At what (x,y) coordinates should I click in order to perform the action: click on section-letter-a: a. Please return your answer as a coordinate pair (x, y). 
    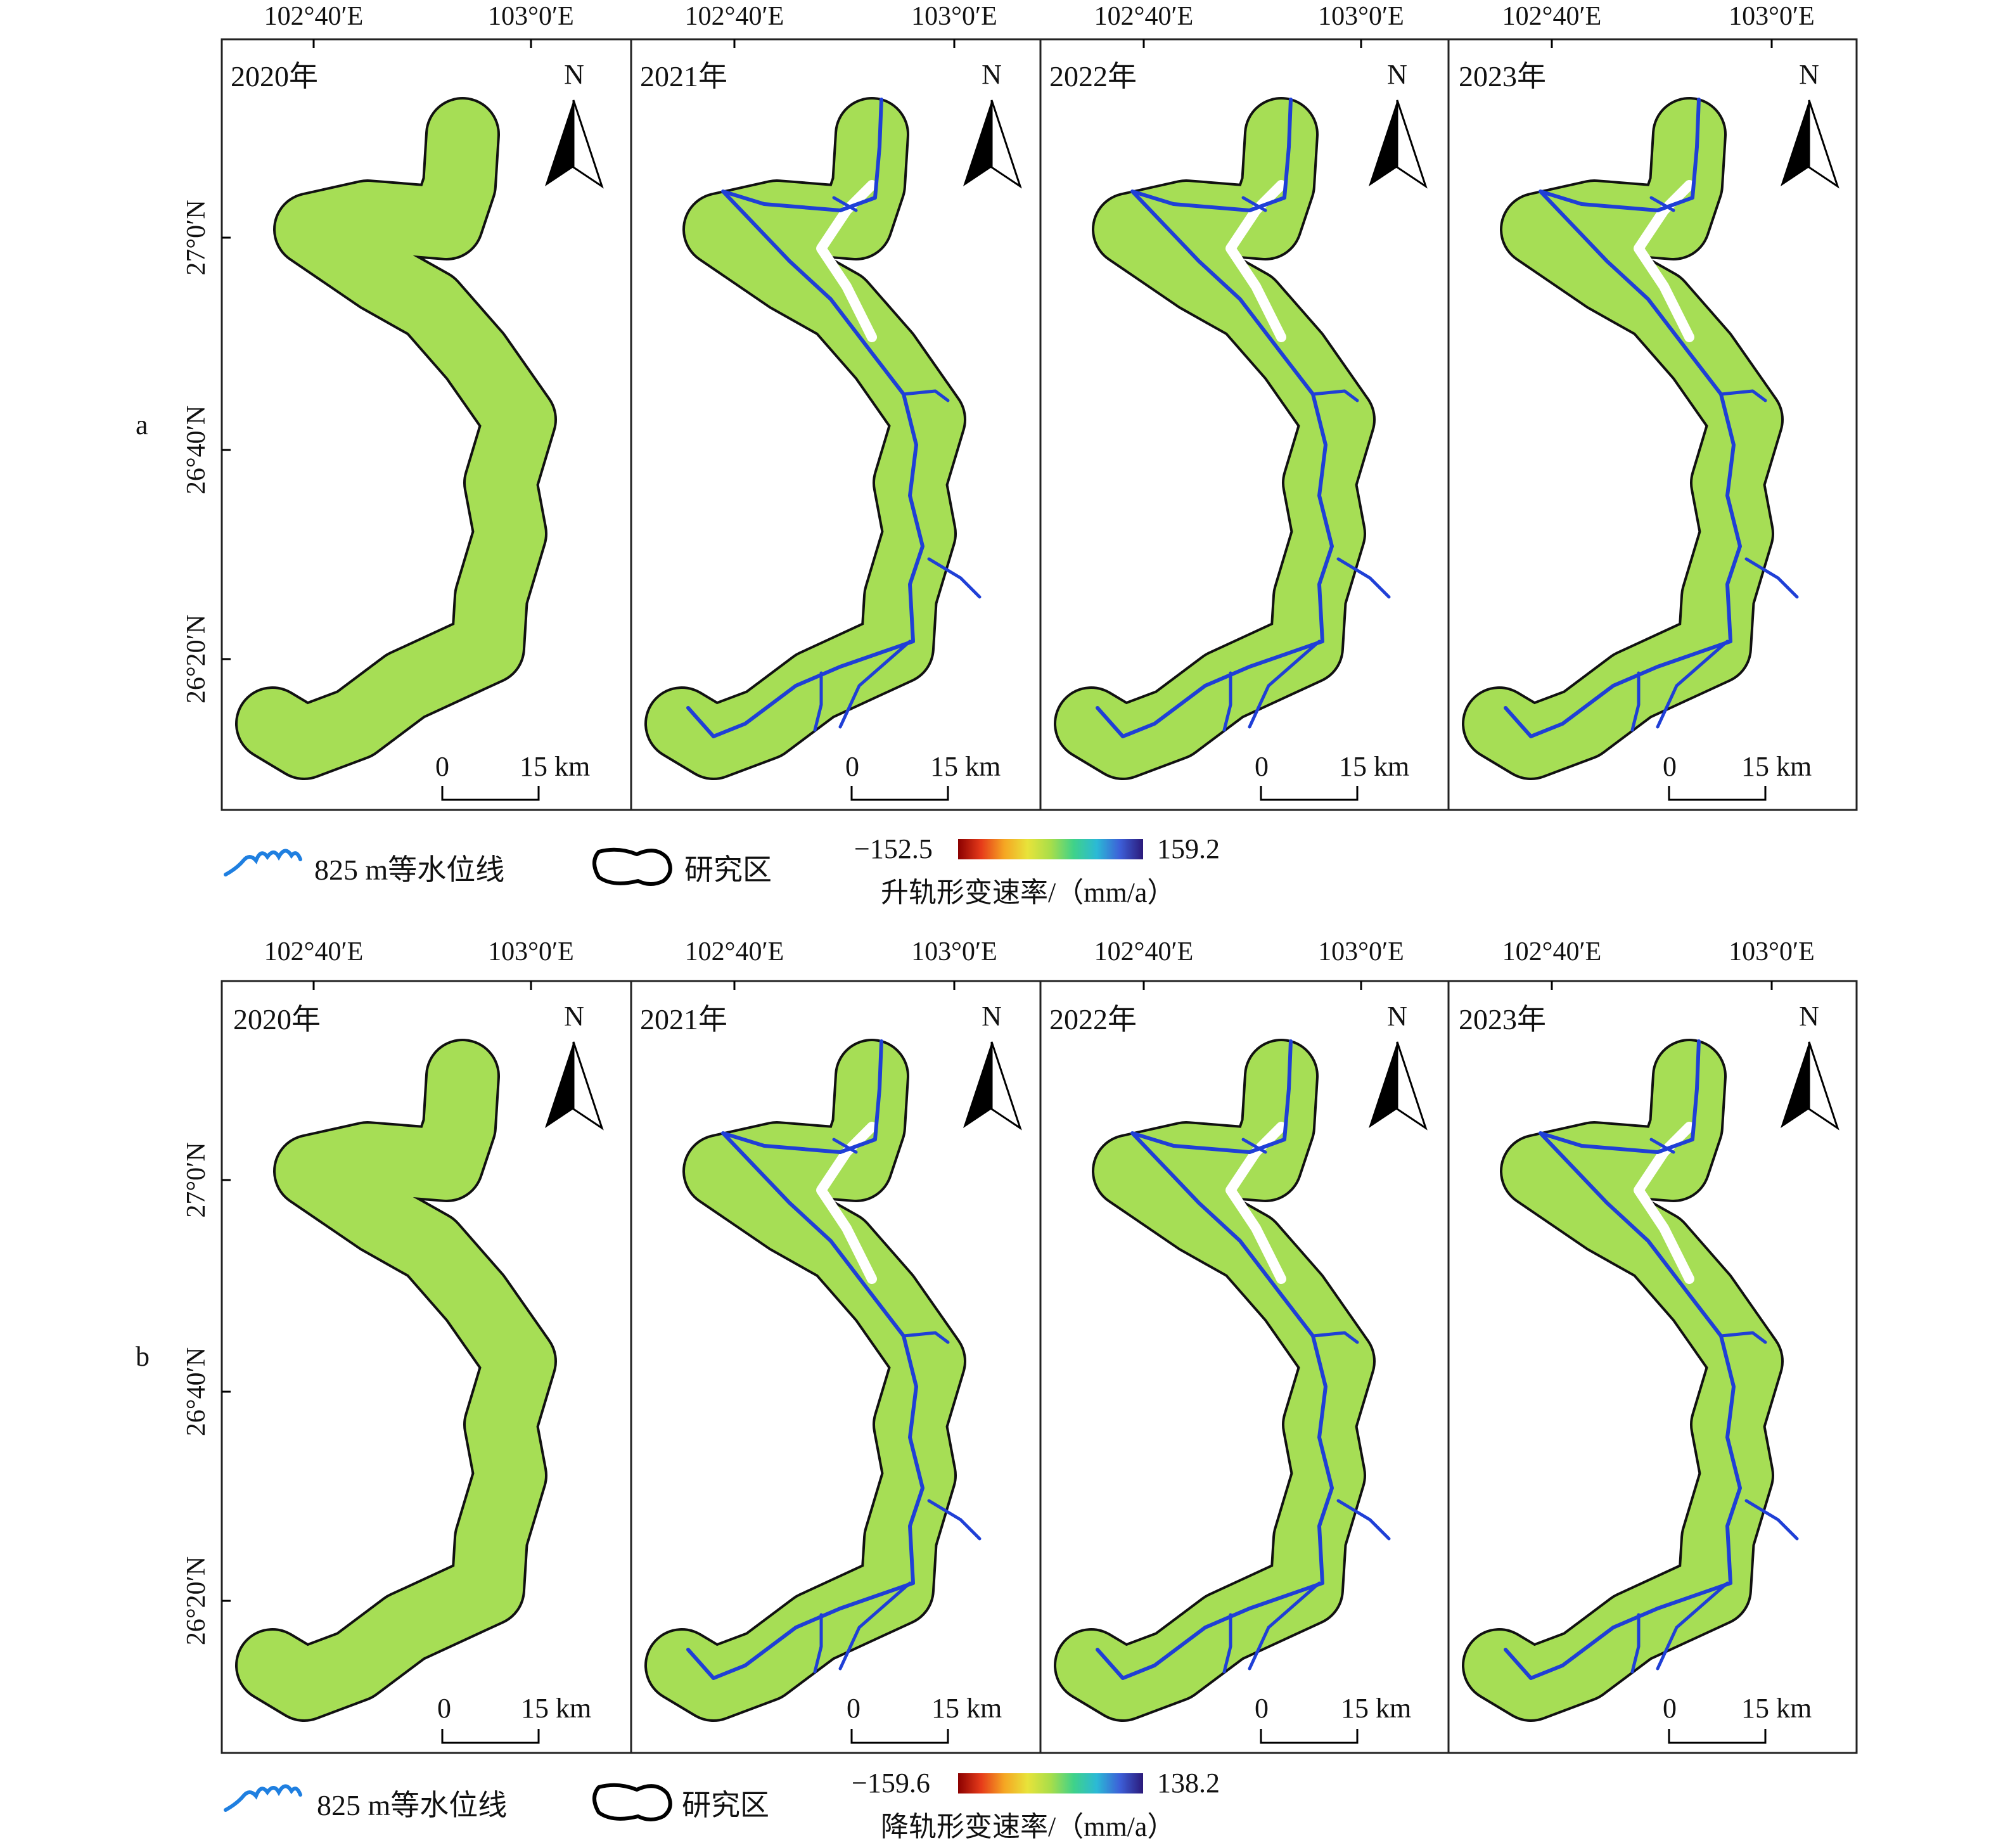
    Looking at the image, I should click on (142, 424).